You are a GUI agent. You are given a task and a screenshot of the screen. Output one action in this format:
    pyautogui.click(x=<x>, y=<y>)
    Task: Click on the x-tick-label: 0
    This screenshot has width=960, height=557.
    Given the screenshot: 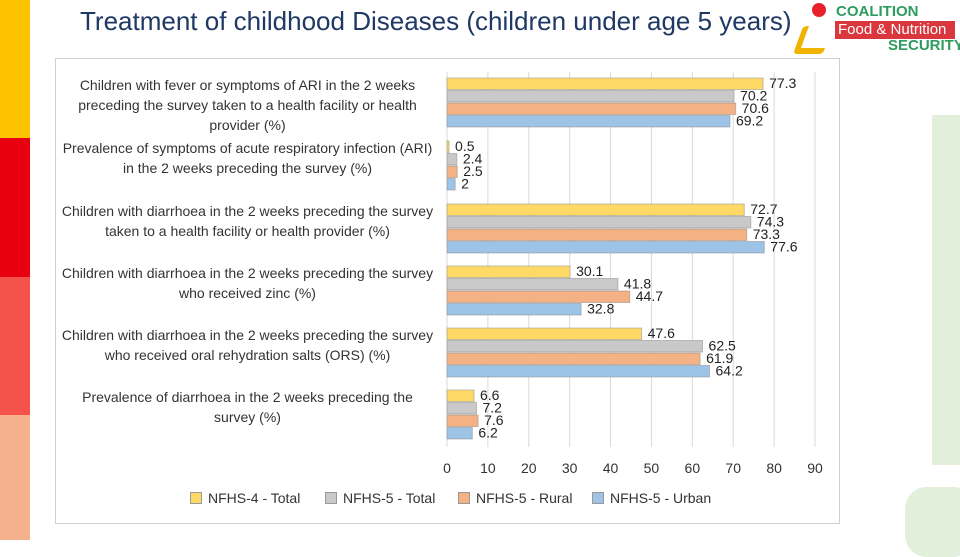 What is the action you would take?
    pyautogui.click(x=447, y=468)
    